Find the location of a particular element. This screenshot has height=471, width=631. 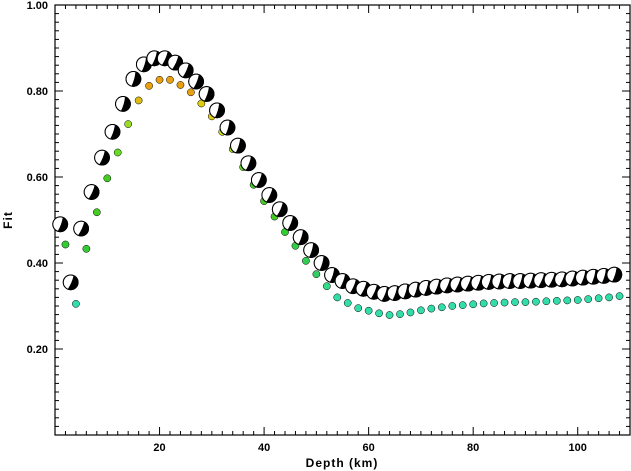

x-tick-label: 80 is located at coordinates (473, 448).